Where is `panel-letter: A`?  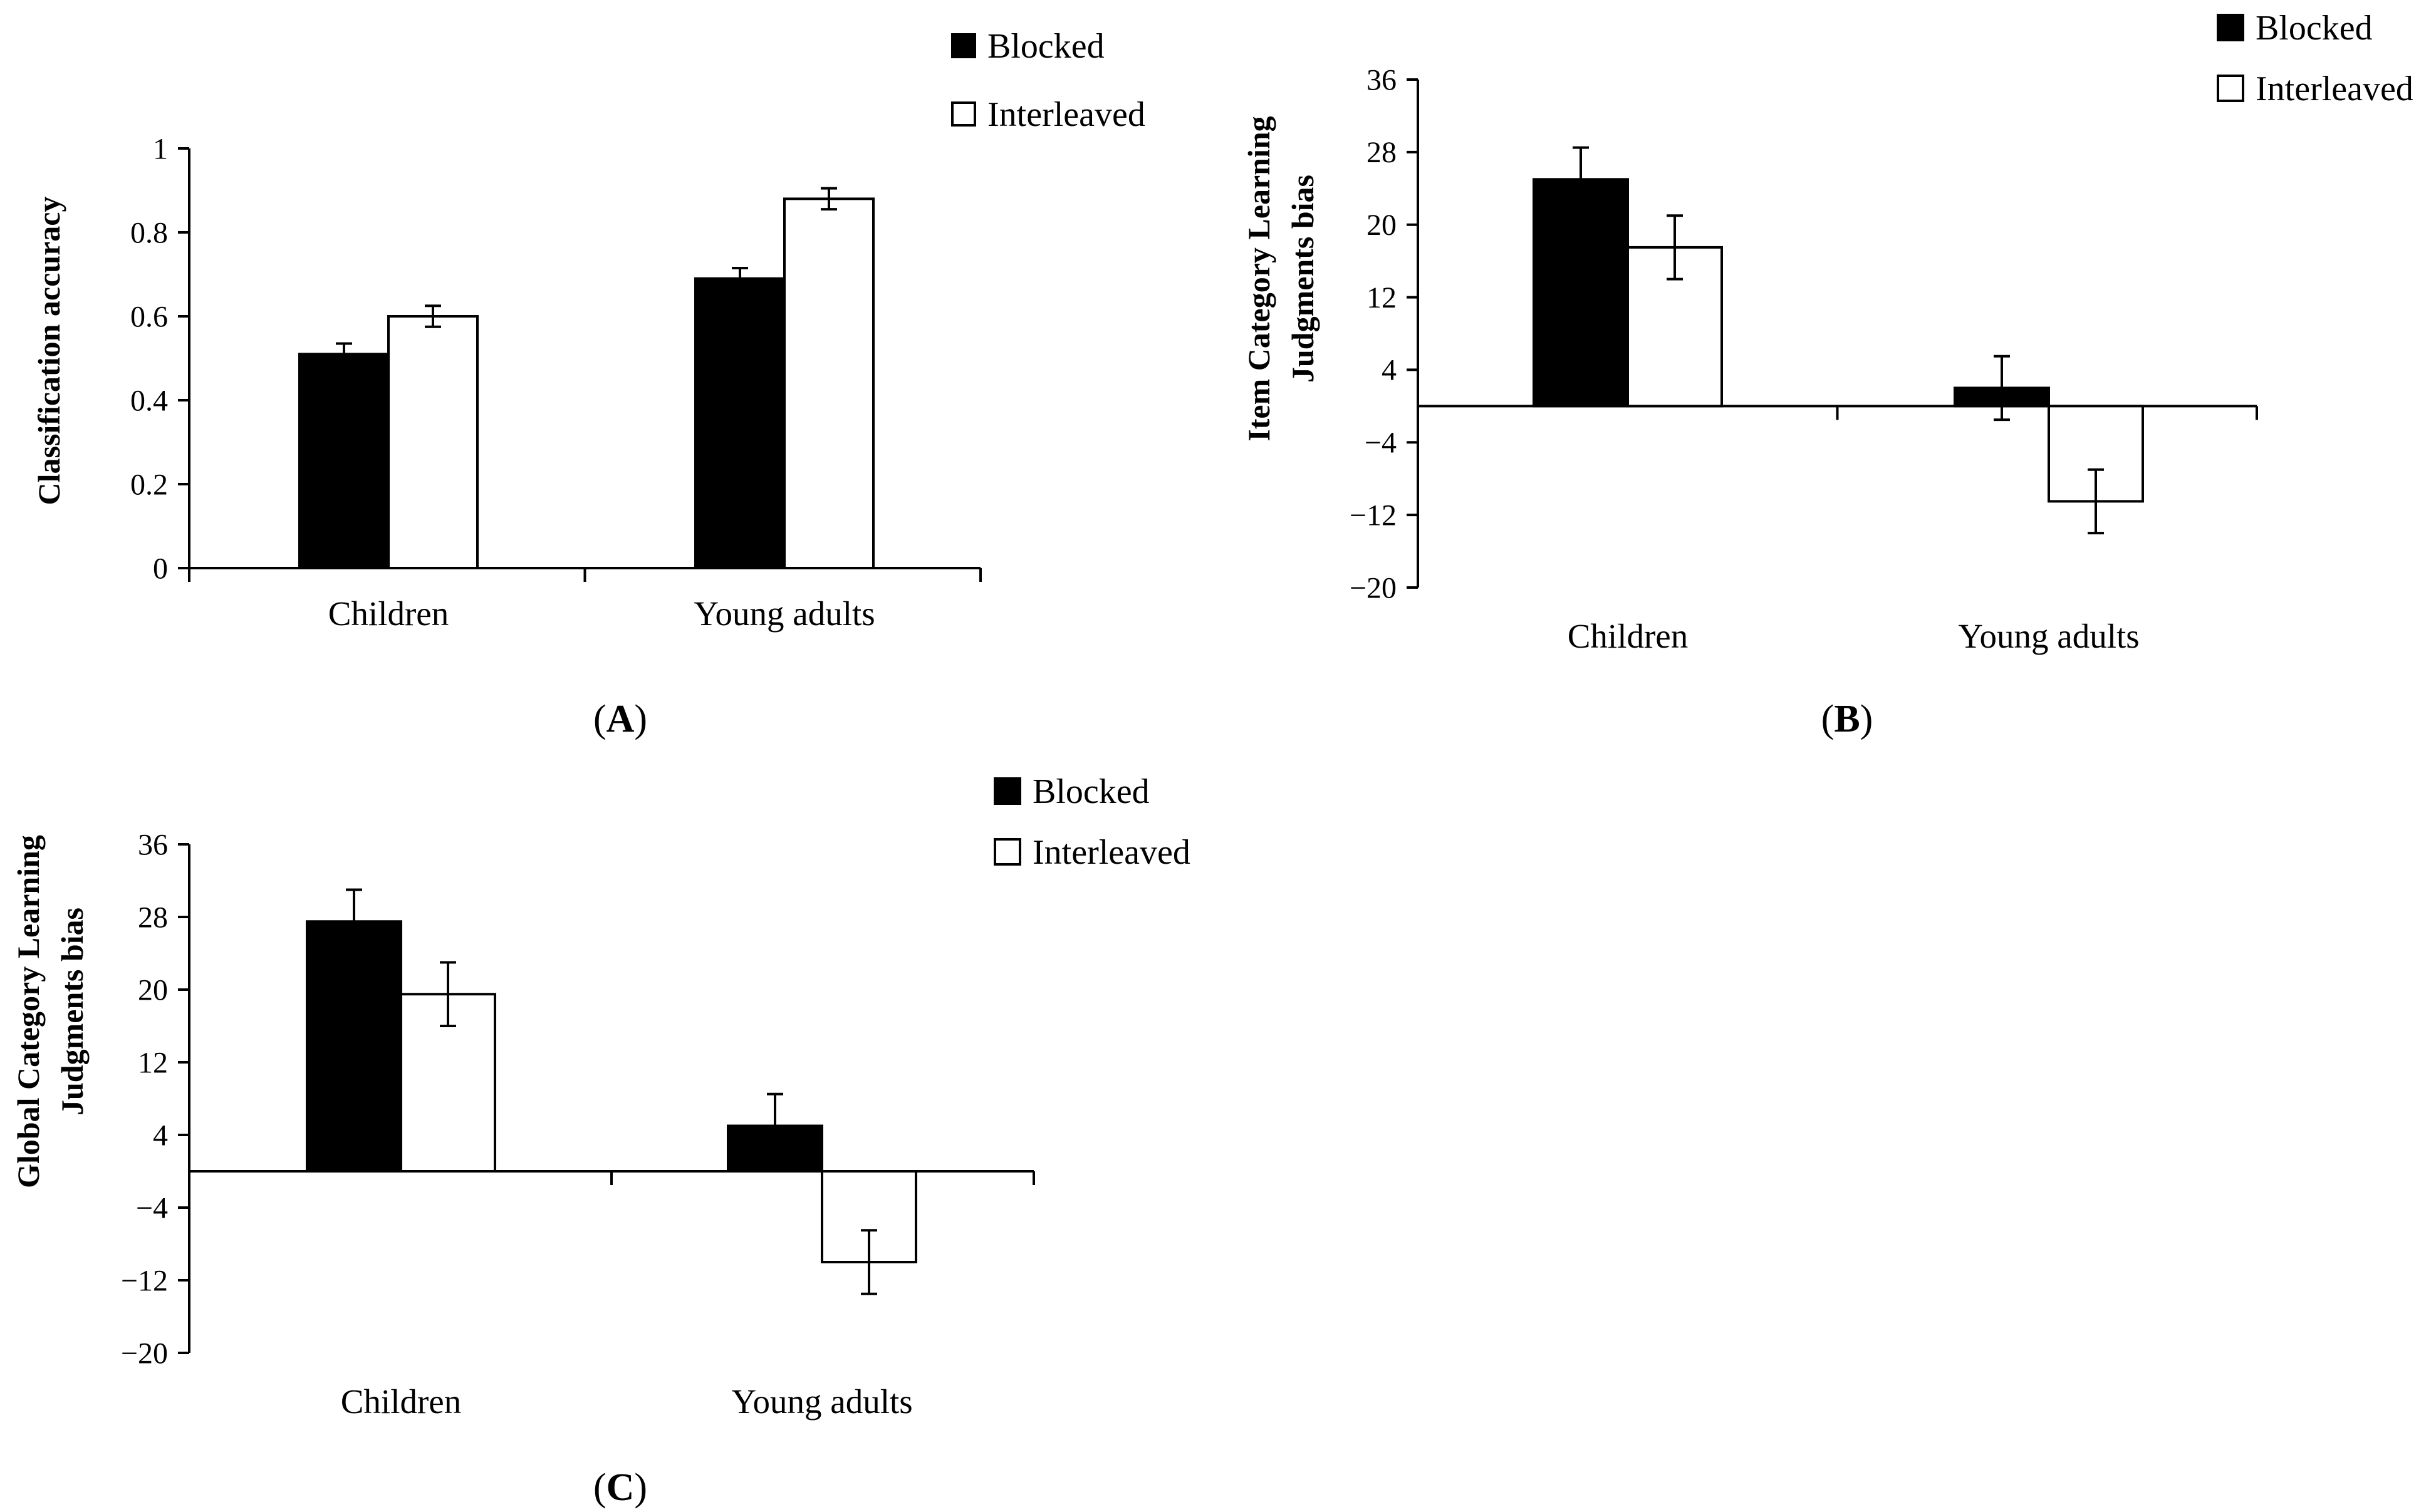
panel-letter: A is located at coordinates (620, 719).